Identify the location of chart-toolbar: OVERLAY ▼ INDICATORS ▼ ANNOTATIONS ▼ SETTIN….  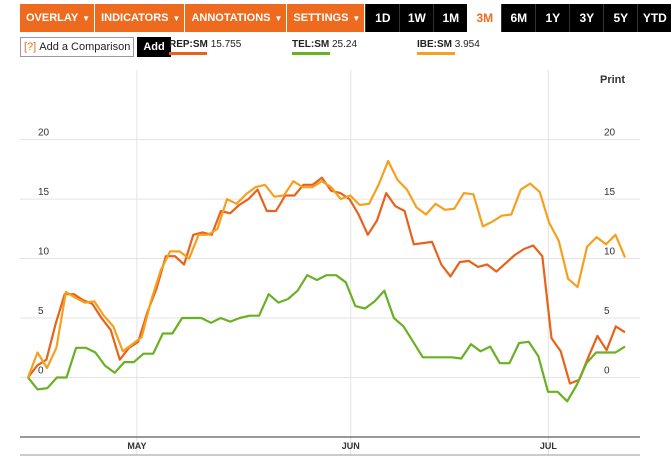
(345, 18).